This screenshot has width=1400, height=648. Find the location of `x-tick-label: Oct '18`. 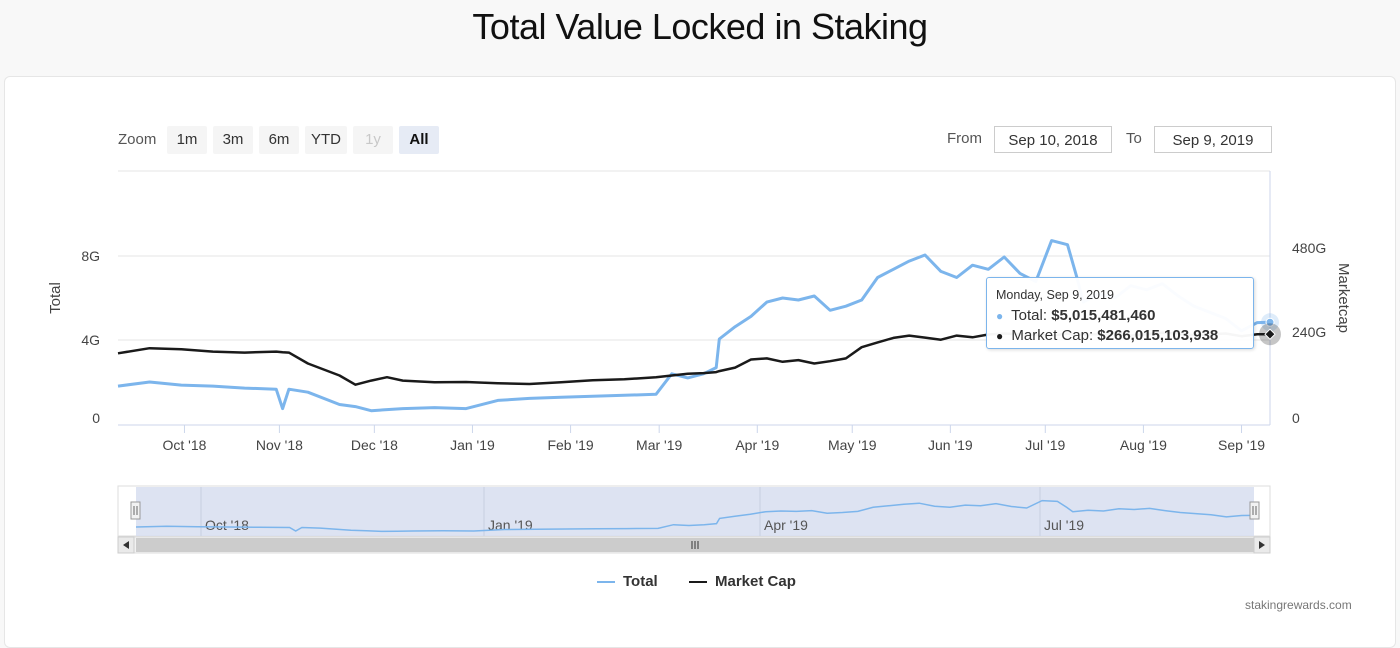

x-tick-label: Oct '18 is located at coordinates (185, 445).